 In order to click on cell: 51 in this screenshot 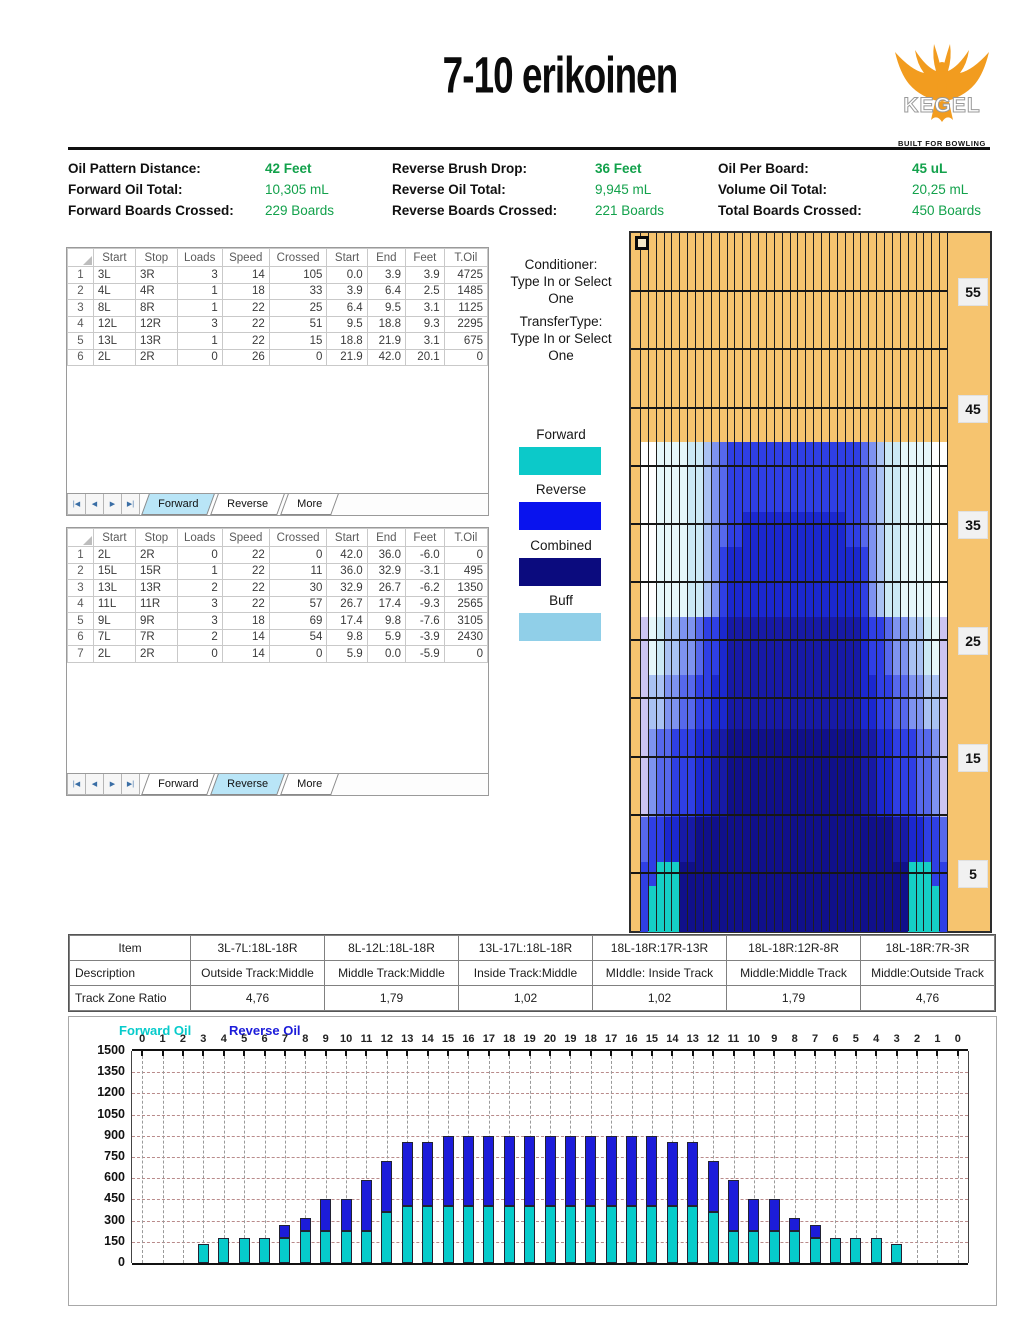, I will do `click(298, 324)`.